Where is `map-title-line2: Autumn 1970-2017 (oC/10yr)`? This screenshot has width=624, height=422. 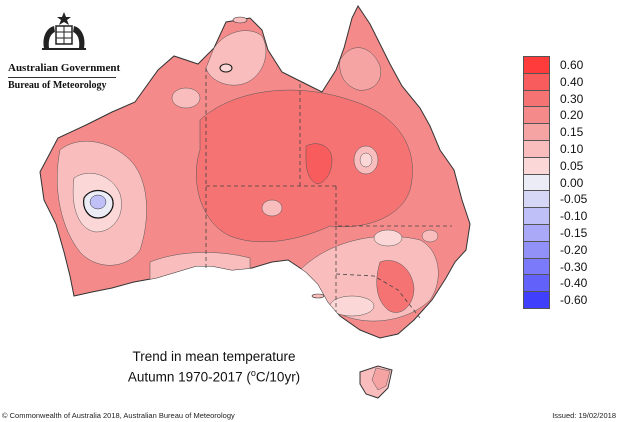
map-title-line2: Autumn 1970-2017 (oC/10yr) is located at coordinates (214, 376).